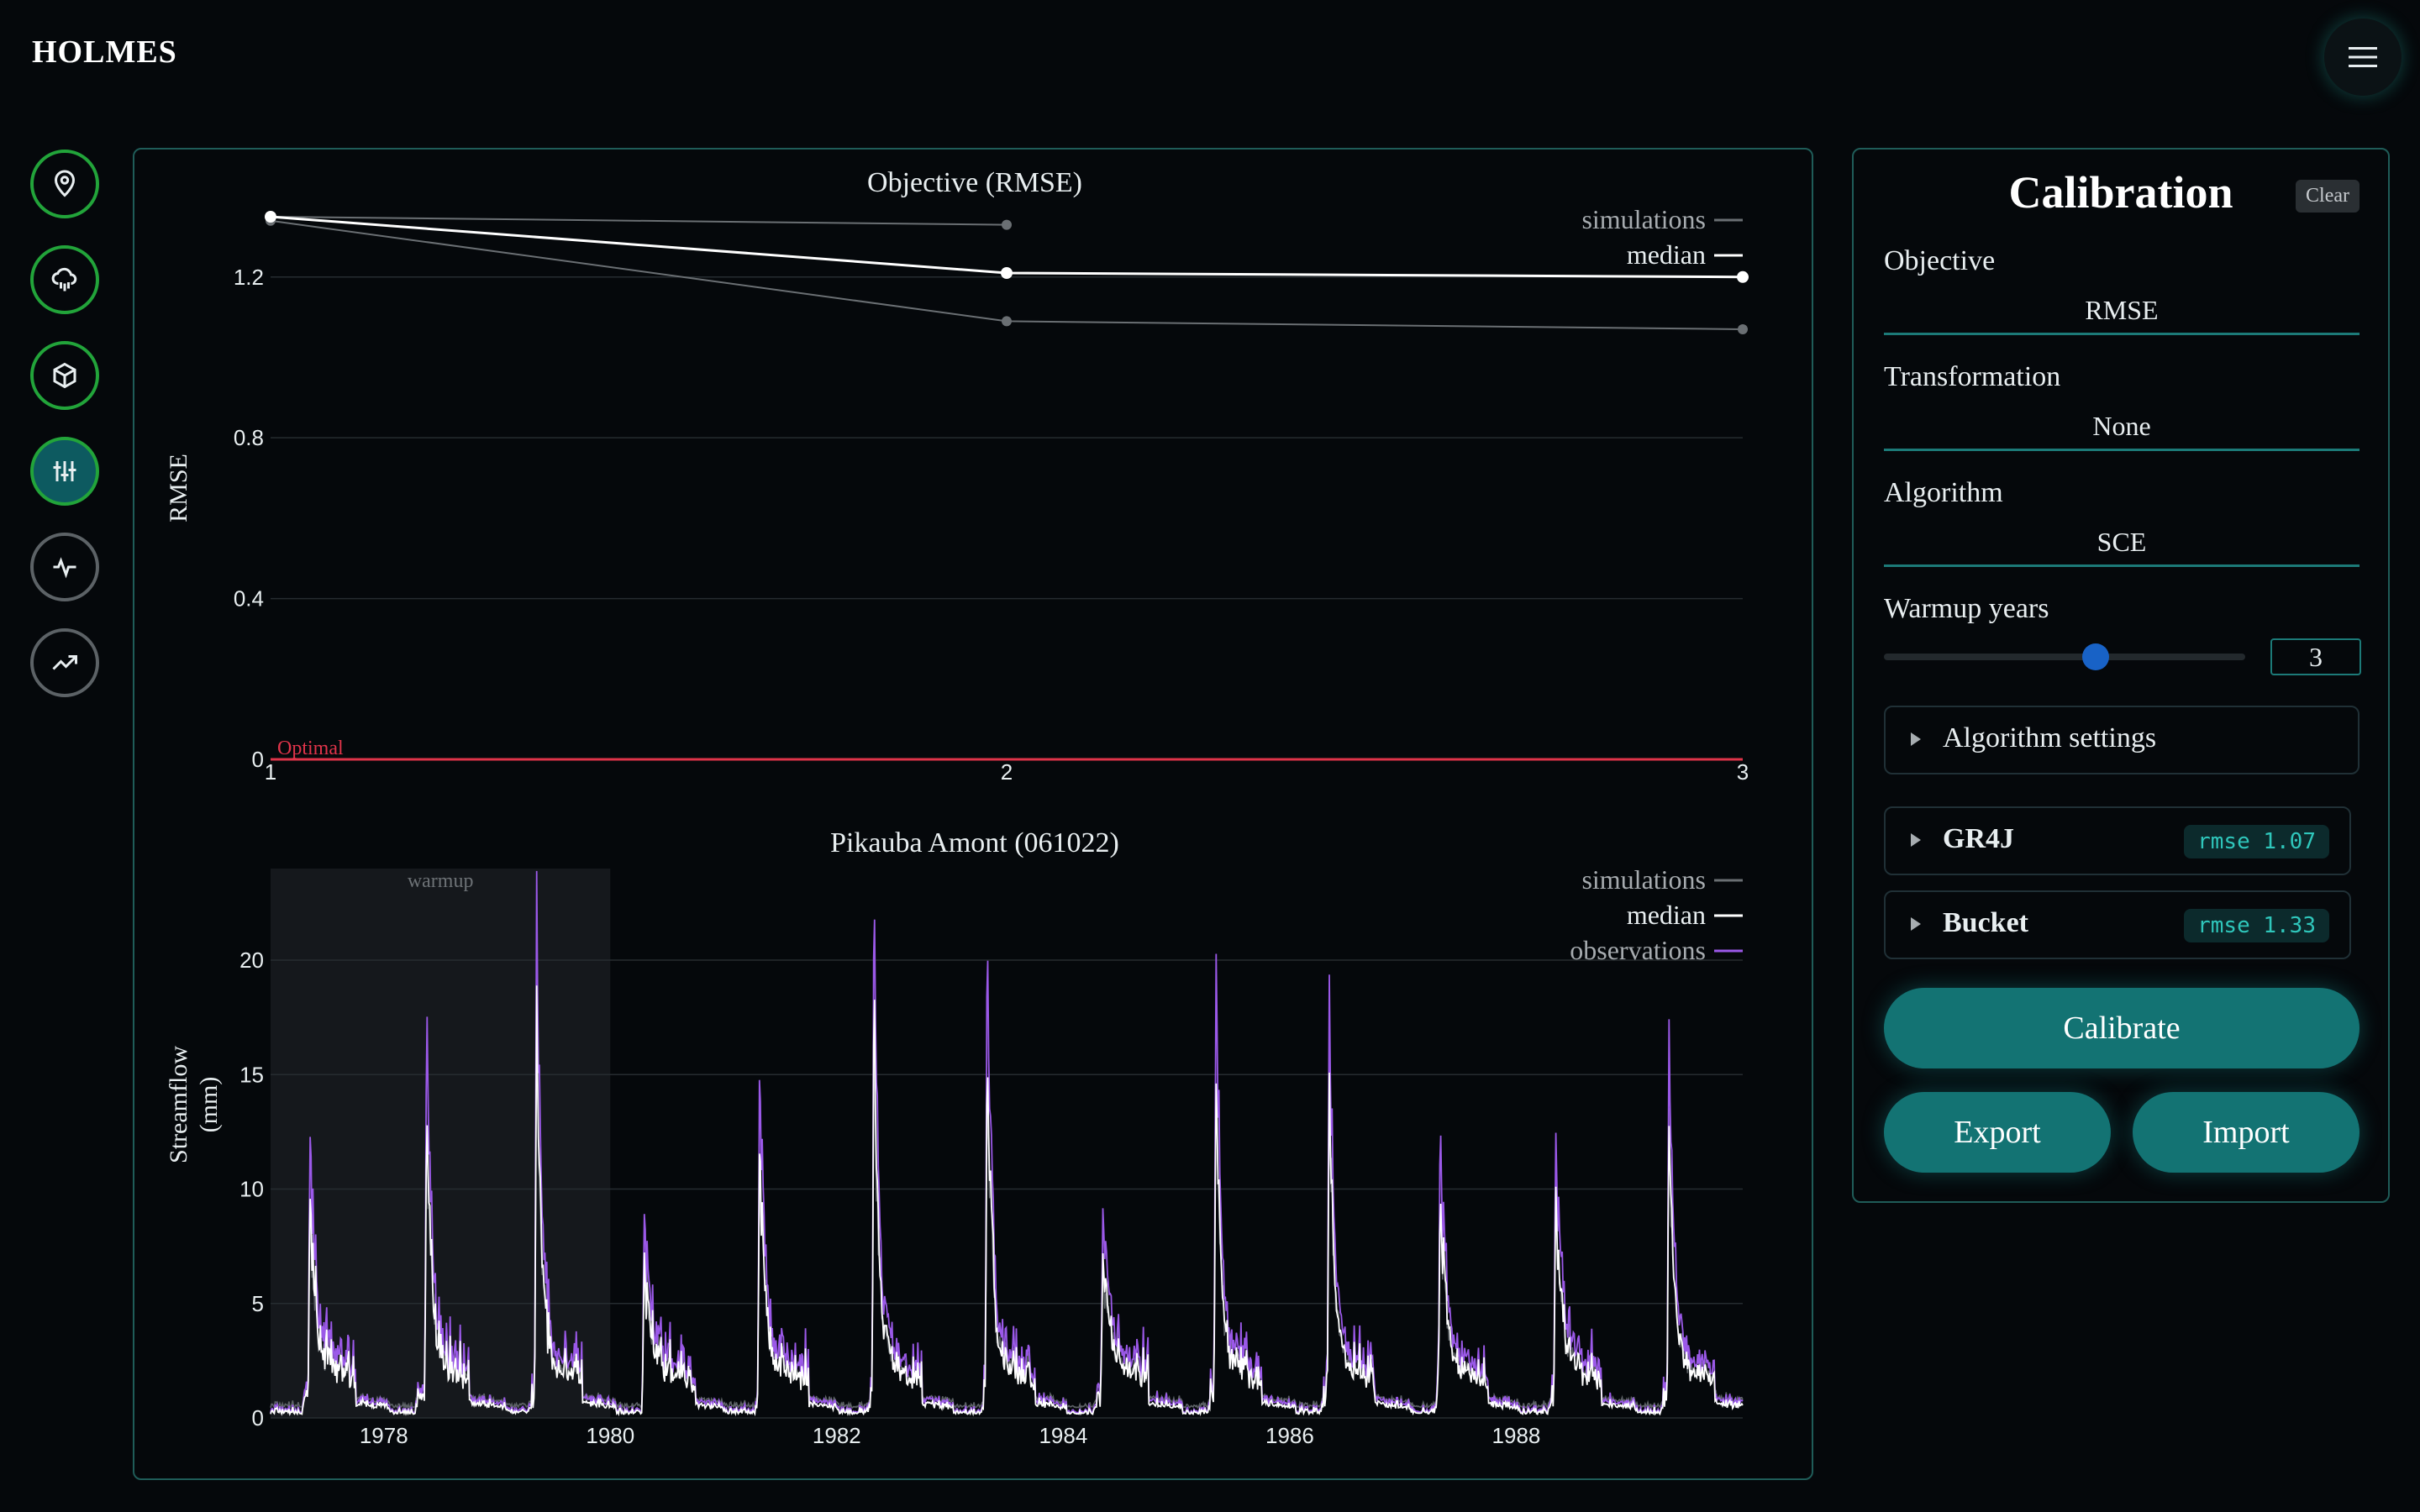  Describe the element at coordinates (194, 1104) in the screenshot. I see `y-axis-label: Streamflow (mm)` at that location.